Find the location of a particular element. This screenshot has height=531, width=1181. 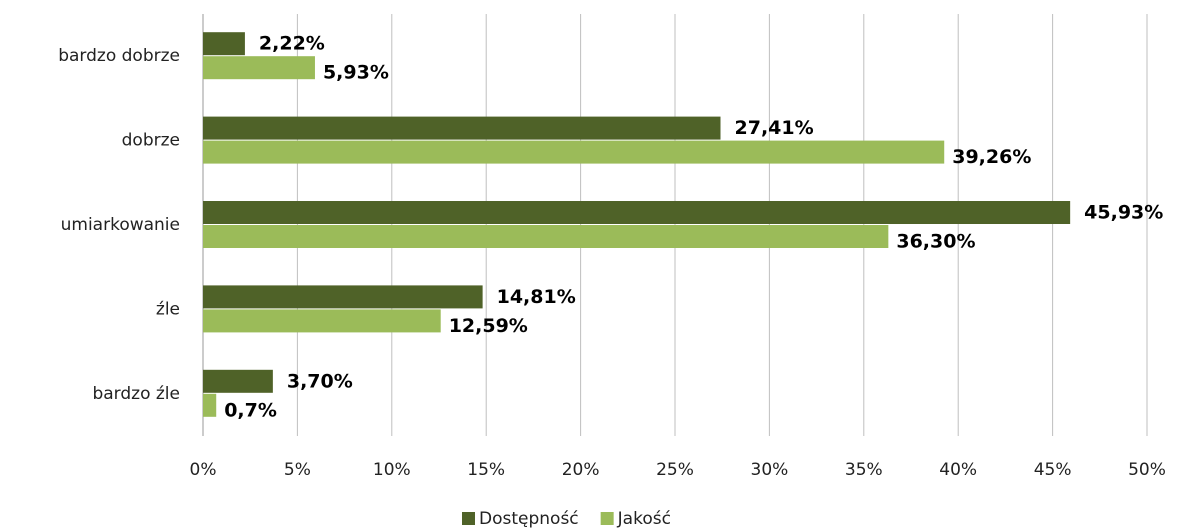

value-label: 27,41% is located at coordinates (774, 128).